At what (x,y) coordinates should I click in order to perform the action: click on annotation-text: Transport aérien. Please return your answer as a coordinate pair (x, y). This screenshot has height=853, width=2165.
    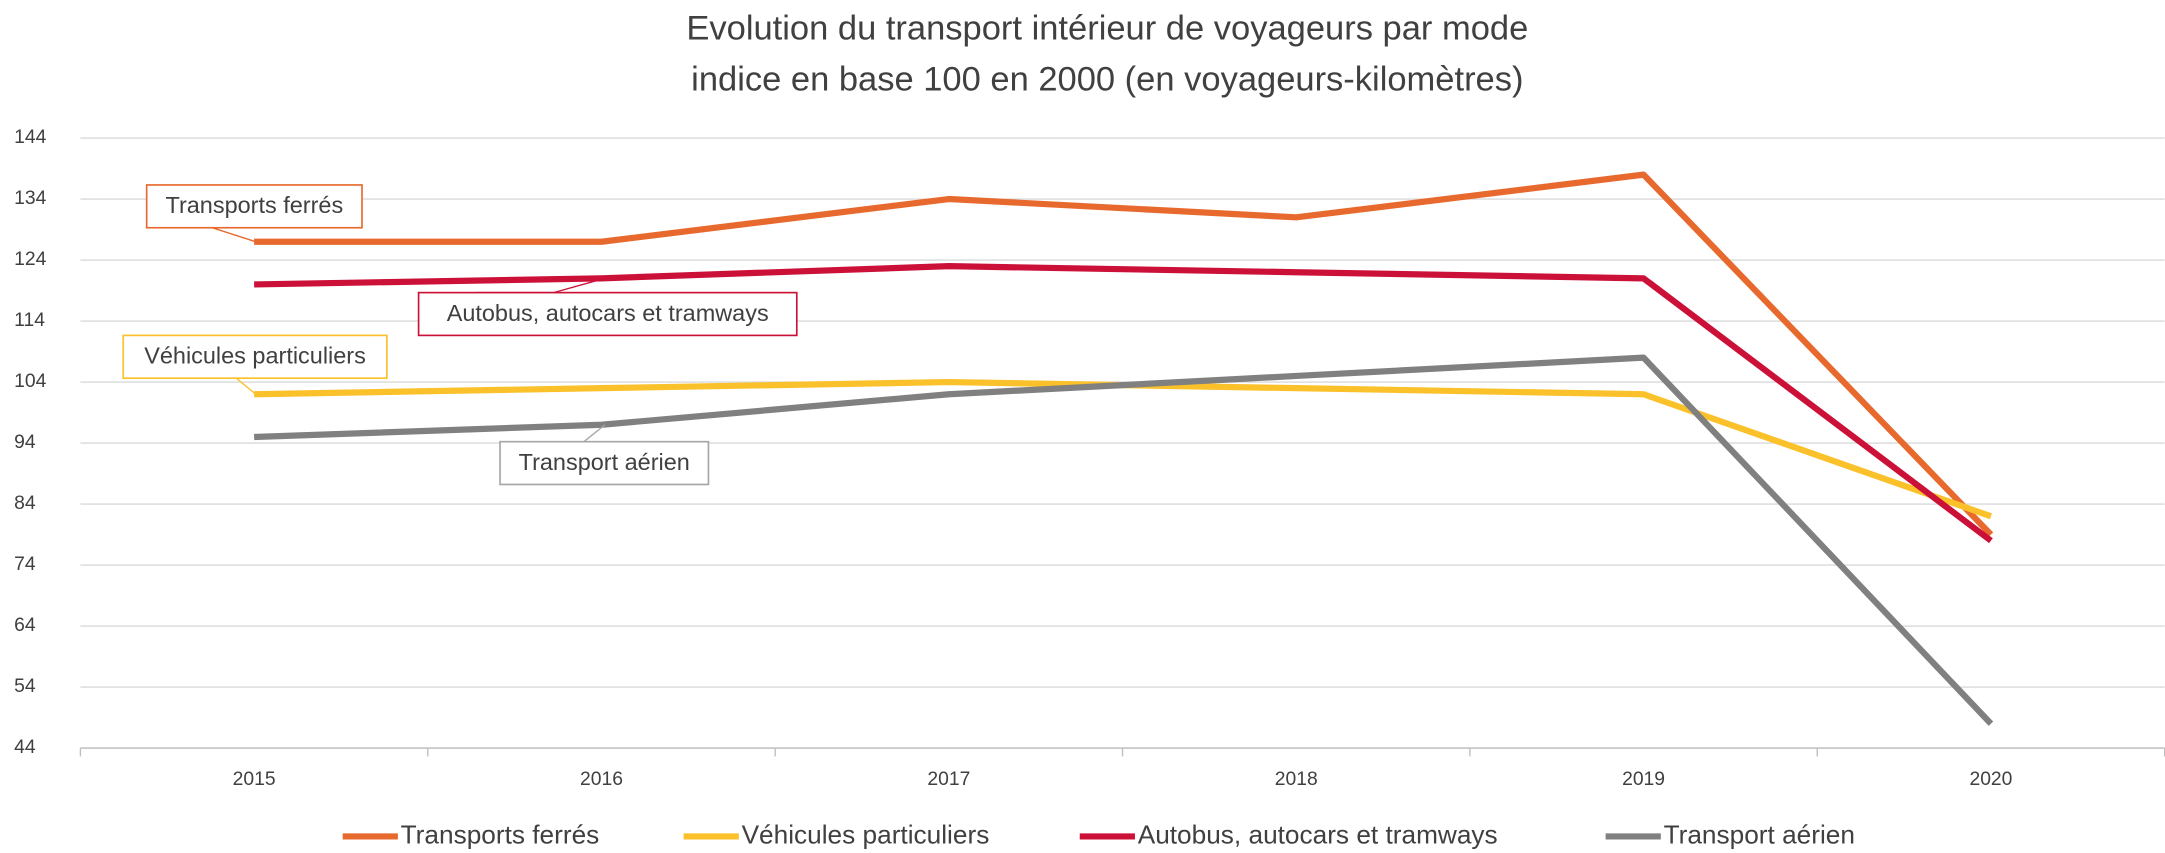
    Looking at the image, I should click on (604, 462).